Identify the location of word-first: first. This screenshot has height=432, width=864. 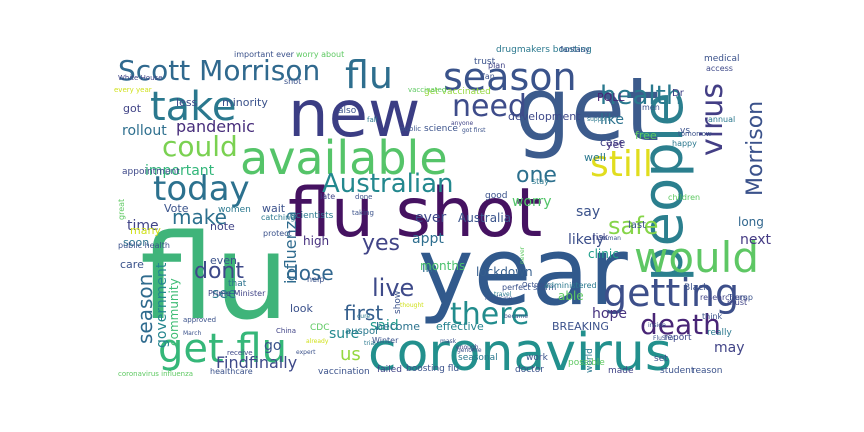
(363, 313).